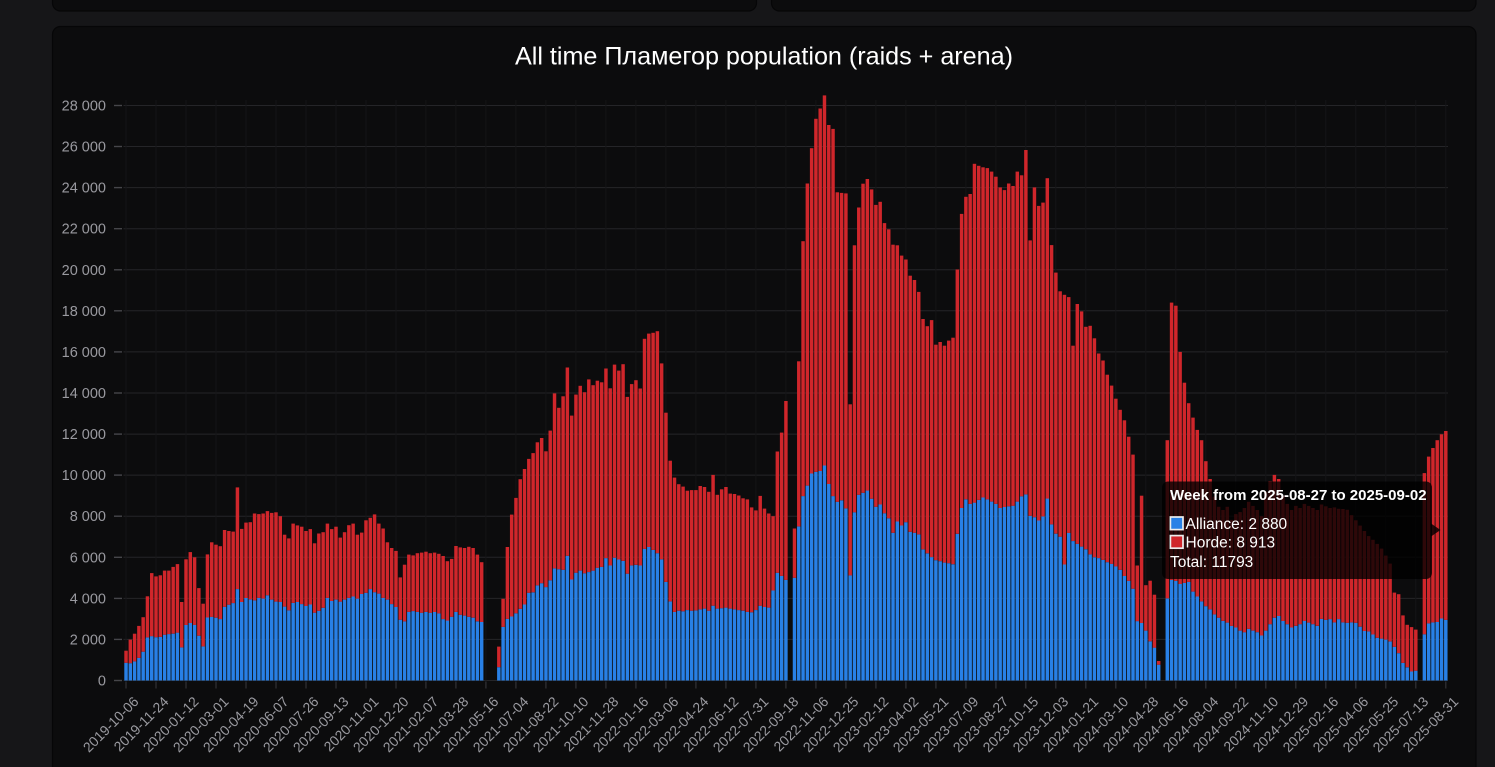  What do you see at coordinates (84, 353) in the screenshot?
I see `svg-text: 16 000` at bounding box center [84, 353].